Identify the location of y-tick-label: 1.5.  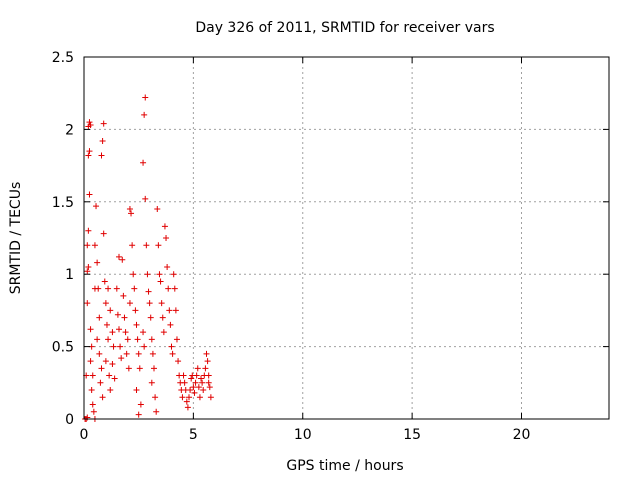
(63, 203).